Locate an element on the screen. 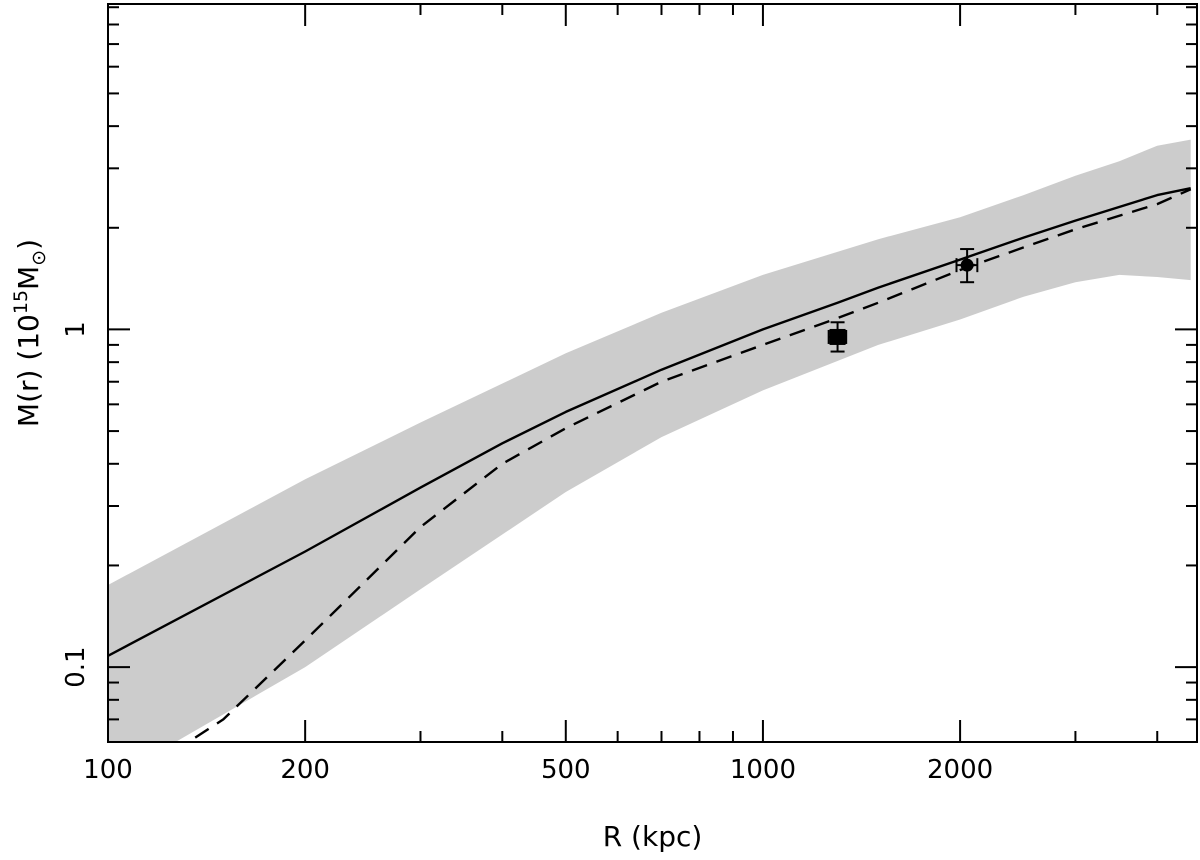 Image resolution: width=1200 pixels, height=860 pixels. y-tick-label: 0.1 is located at coordinates (76, 666).